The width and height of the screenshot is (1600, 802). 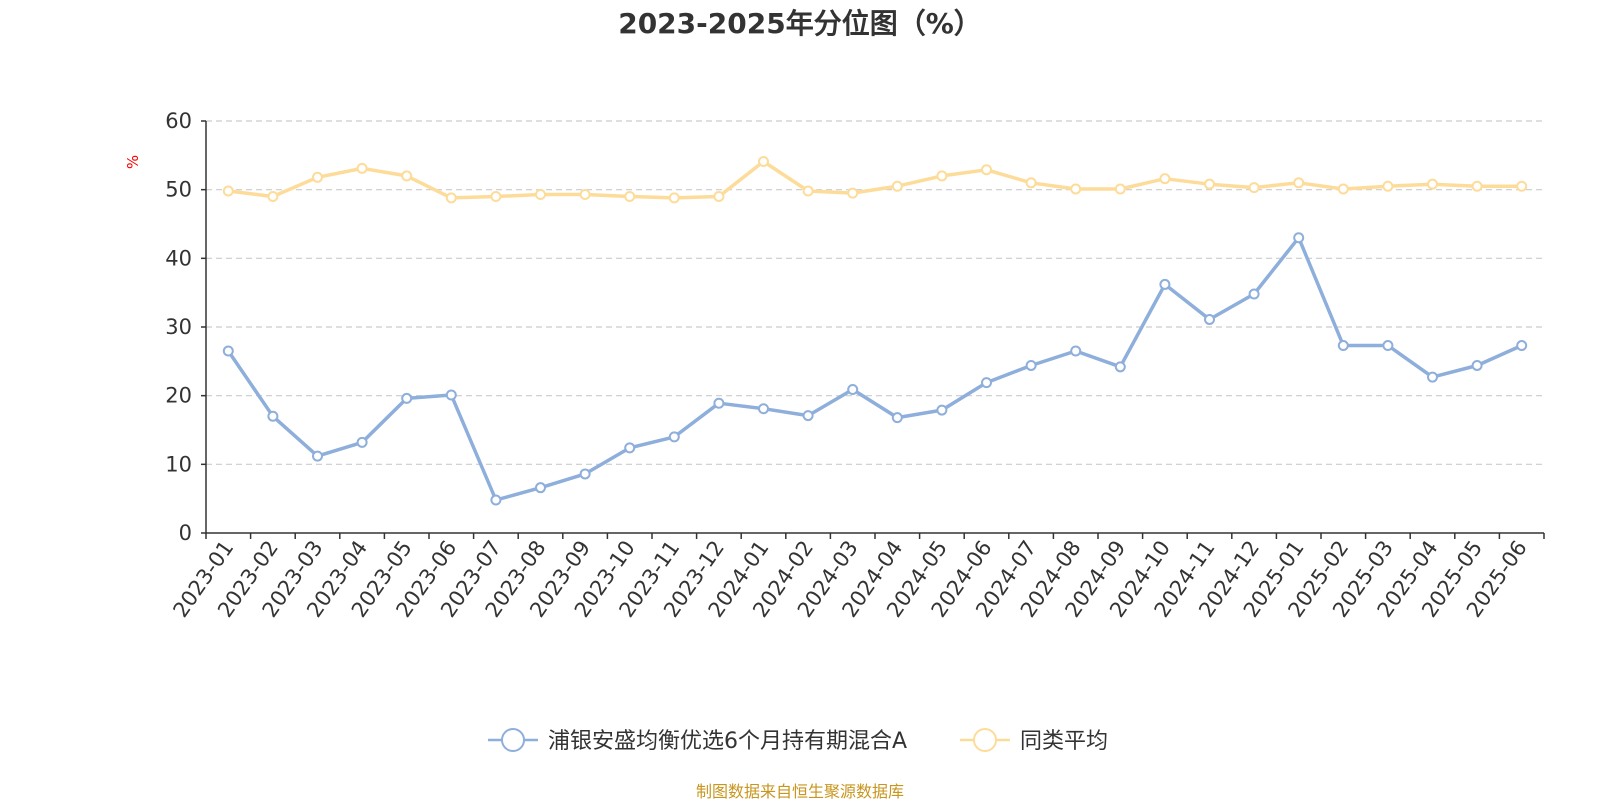 What do you see at coordinates (800, 23) in the screenshot?
I see `chart-title: 2023-2025年分位图（%）` at bounding box center [800, 23].